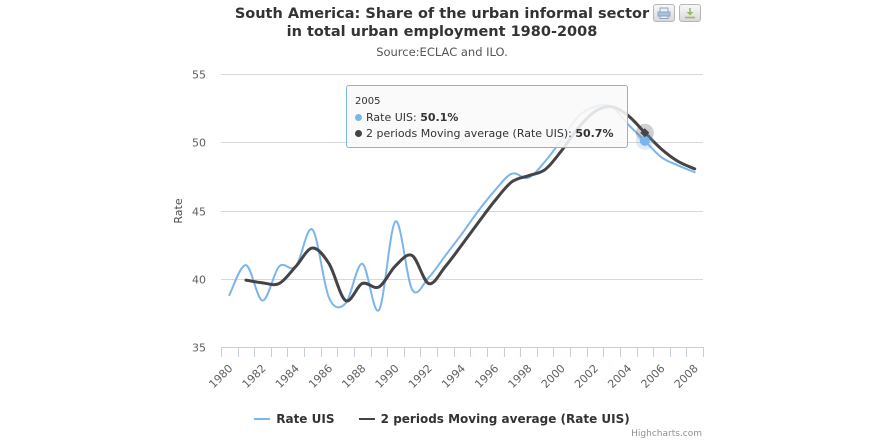  What do you see at coordinates (420, 376) in the screenshot?
I see `x-tick-label: 1992` at bounding box center [420, 376].